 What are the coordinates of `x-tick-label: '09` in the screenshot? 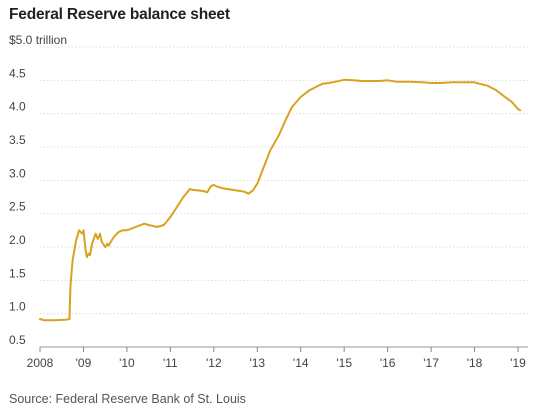 It's located at (84, 363).